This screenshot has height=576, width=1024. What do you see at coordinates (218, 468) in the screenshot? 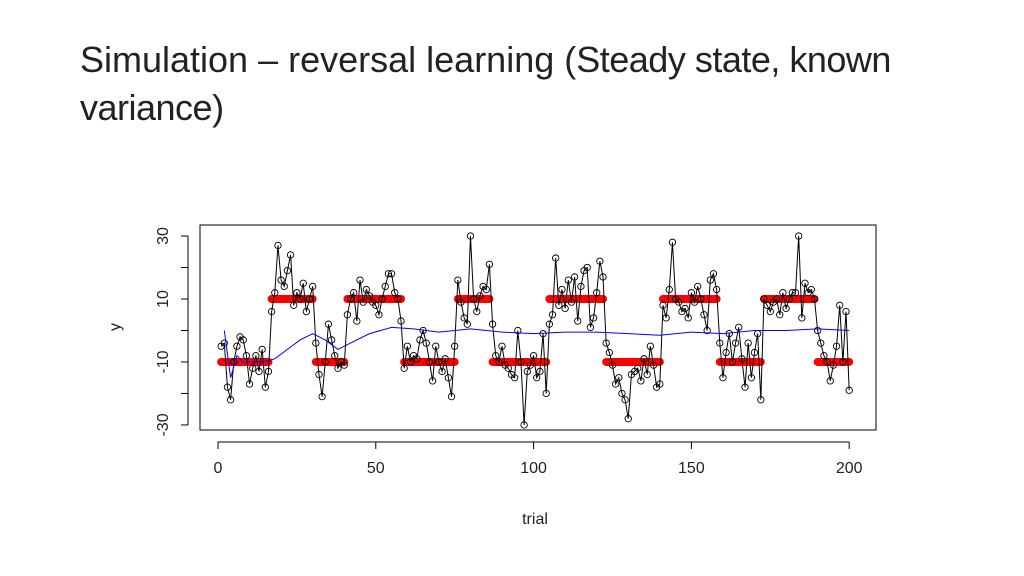
I see `x-tick-label: 0` at bounding box center [218, 468].